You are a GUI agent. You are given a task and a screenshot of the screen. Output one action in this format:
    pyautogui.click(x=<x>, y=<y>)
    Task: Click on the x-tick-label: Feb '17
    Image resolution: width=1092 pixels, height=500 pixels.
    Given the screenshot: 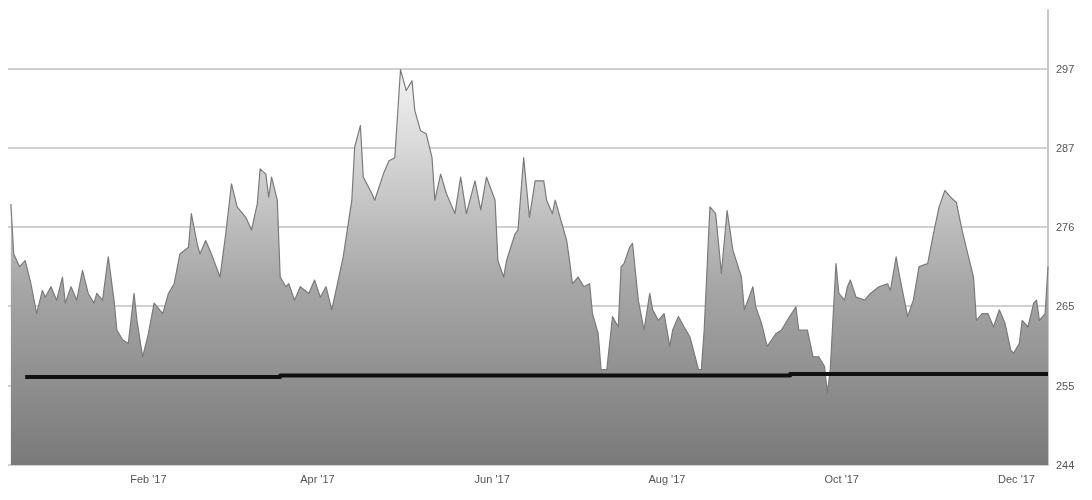 What is the action you would take?
    pyautogui.click(x=148, y=478)
    